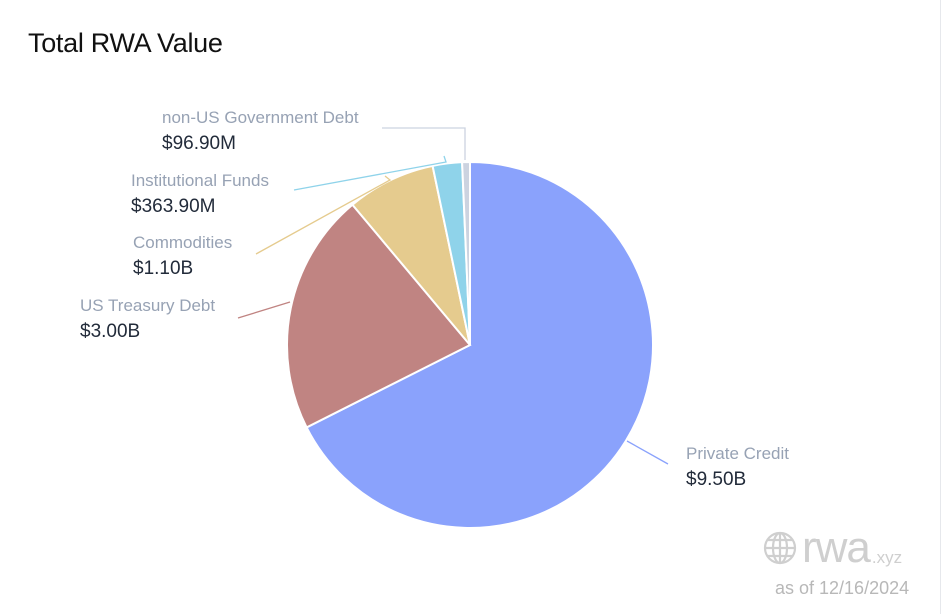 This screenshot has width=944, height=614. I want to click on as-of-date: as of 12/16/2024, so click(842, 588).